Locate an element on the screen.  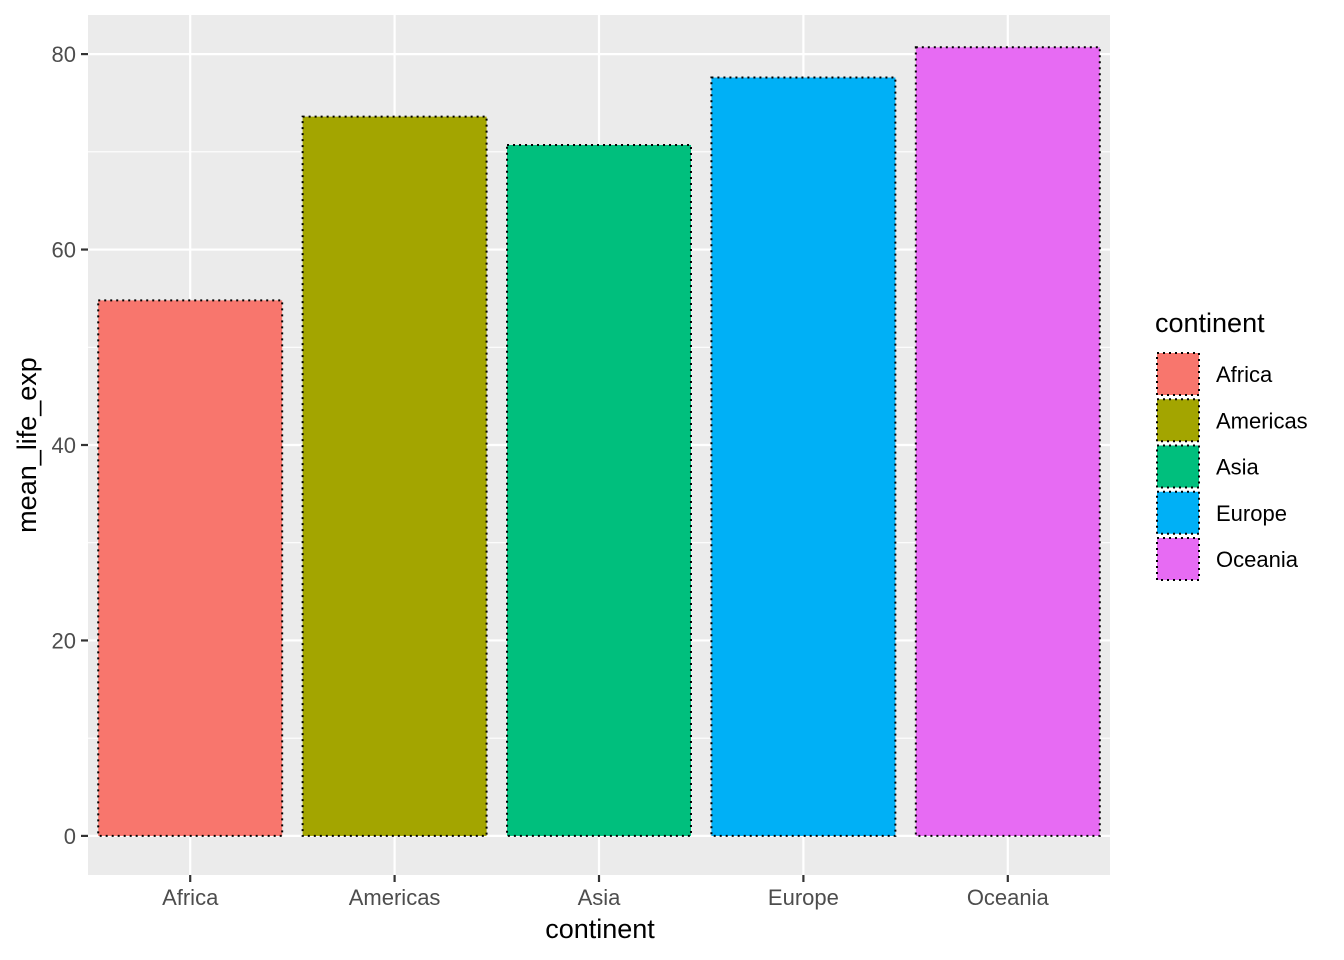
bar-europe is located at coordinates (803, 456).